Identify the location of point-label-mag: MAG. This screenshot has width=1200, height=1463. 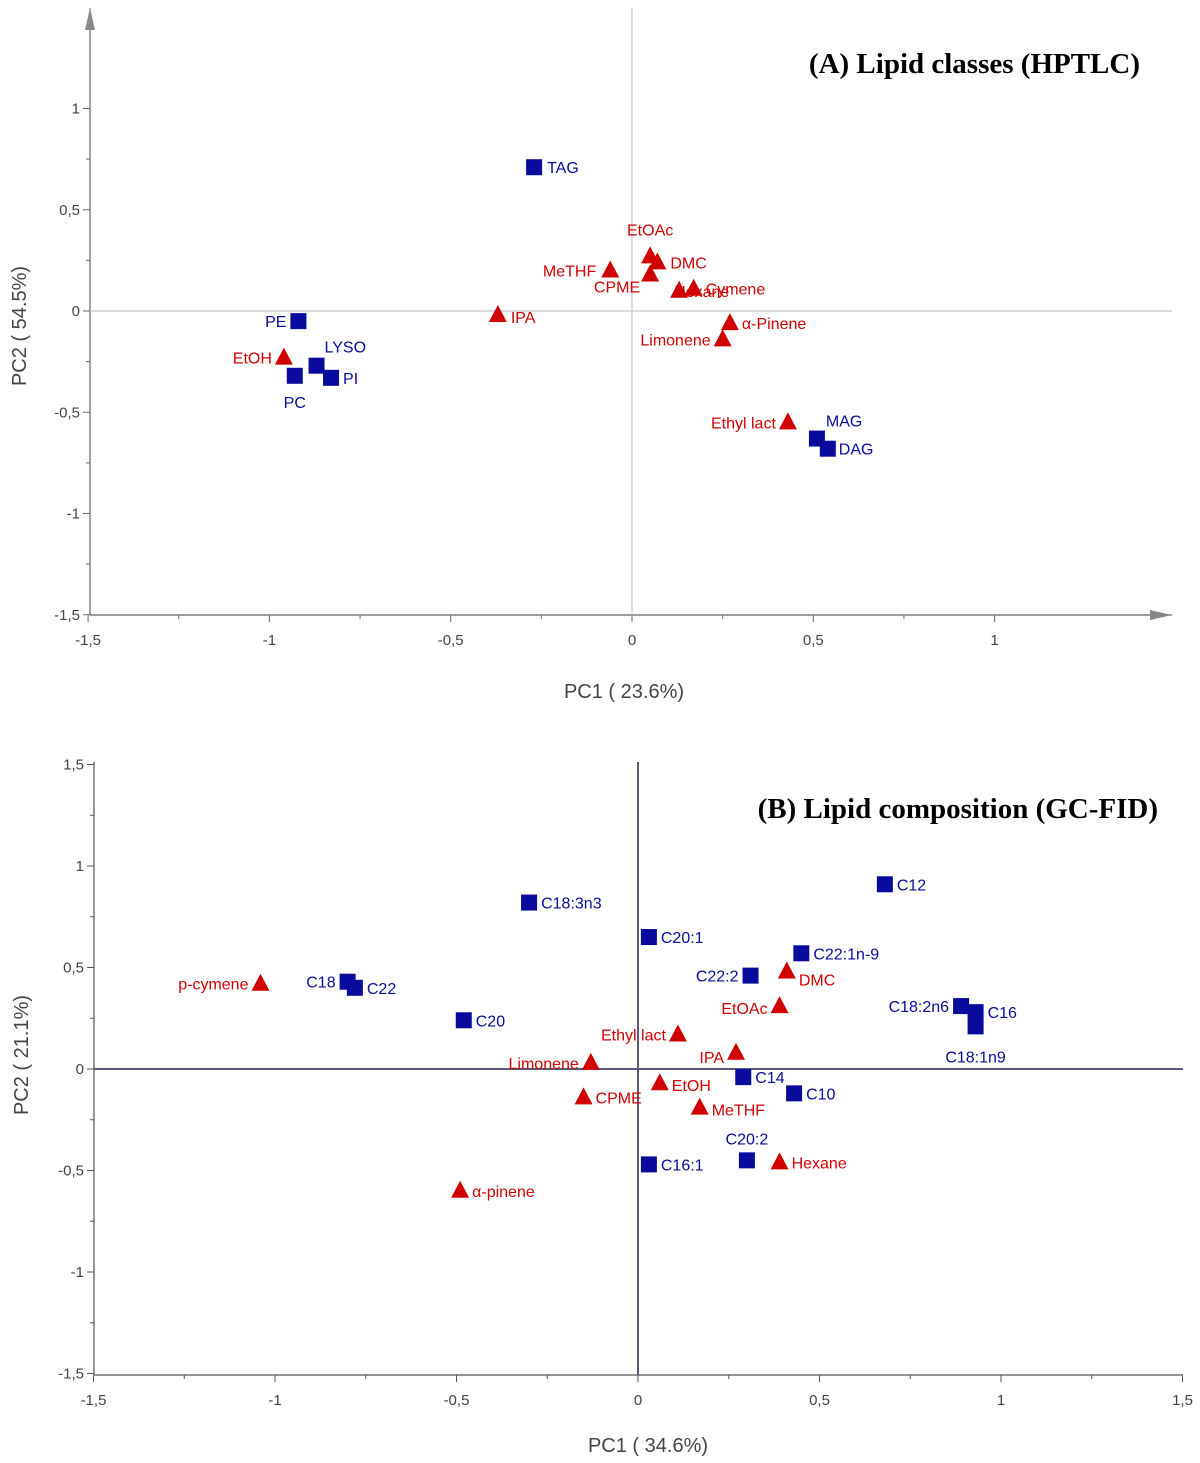
(844, 422).